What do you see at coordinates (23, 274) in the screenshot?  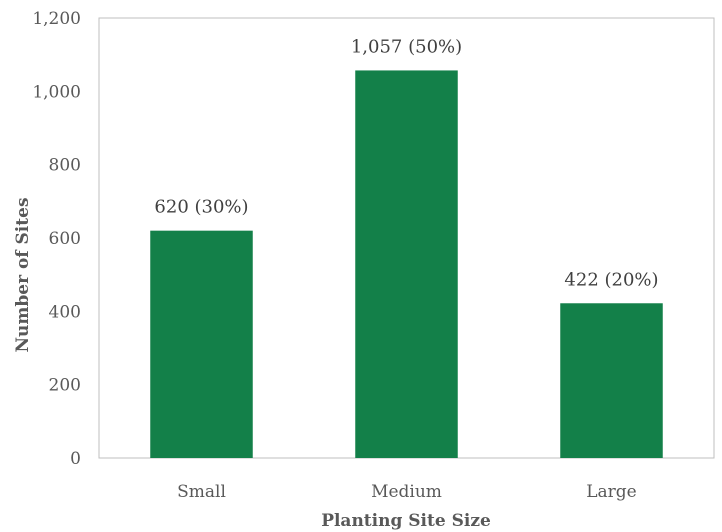 I see `y-axis-title: Number of Sites` at bounding box center [23, 274].